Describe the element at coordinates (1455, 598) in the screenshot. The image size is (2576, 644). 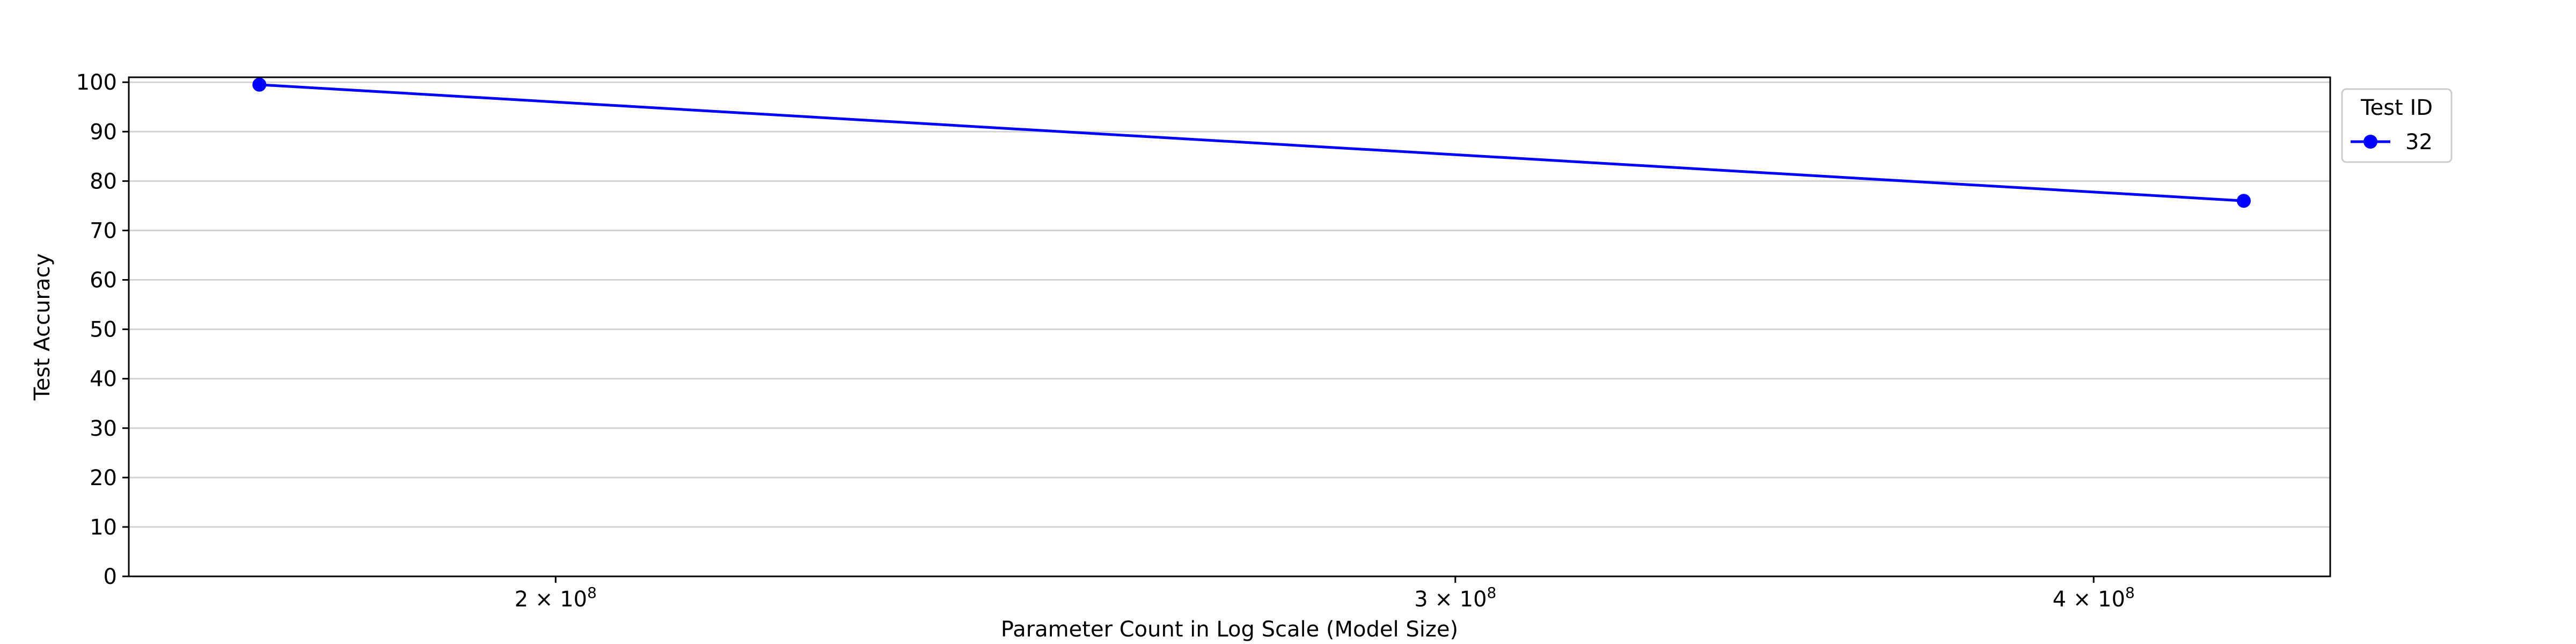
I see `x-tick-label: 3 × 10⁸` at that location.